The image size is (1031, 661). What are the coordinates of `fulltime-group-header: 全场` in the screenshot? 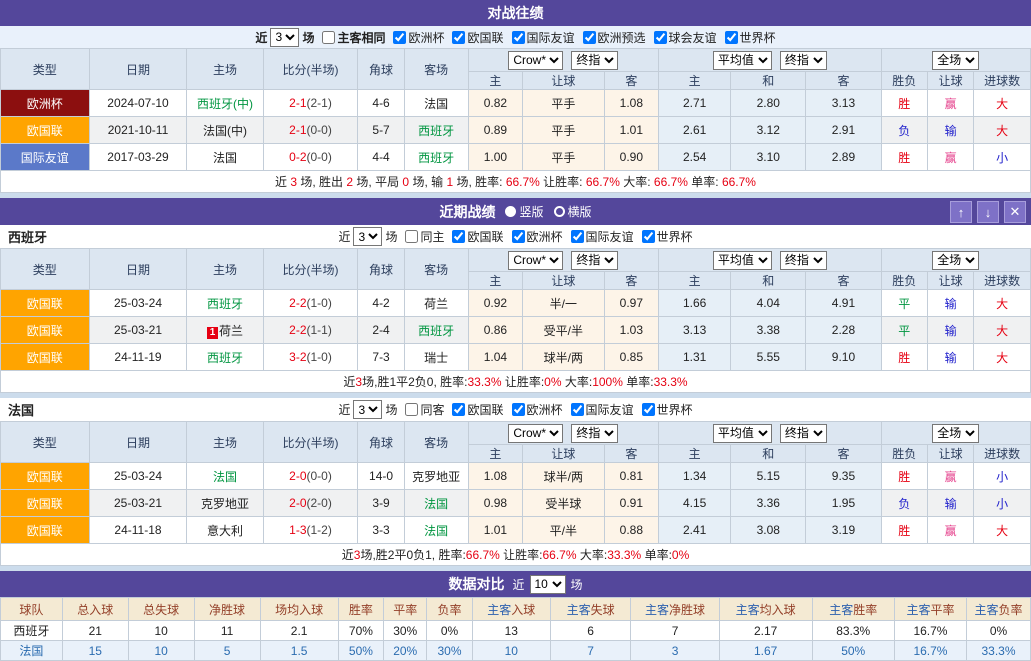 It's located at (955, 433).